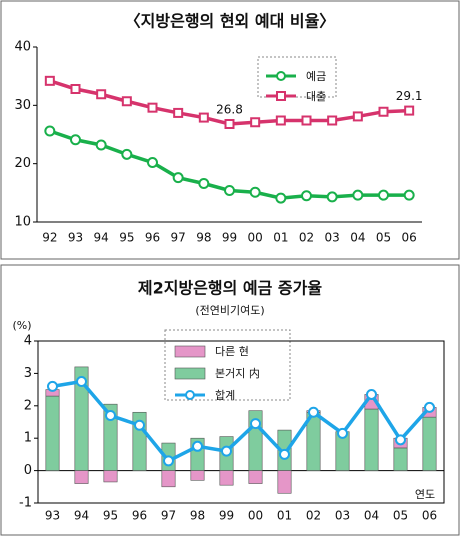  Describe the element at coordinates (232, 351) in the screenshot. I see `legend-label: 다른 현` at that location.